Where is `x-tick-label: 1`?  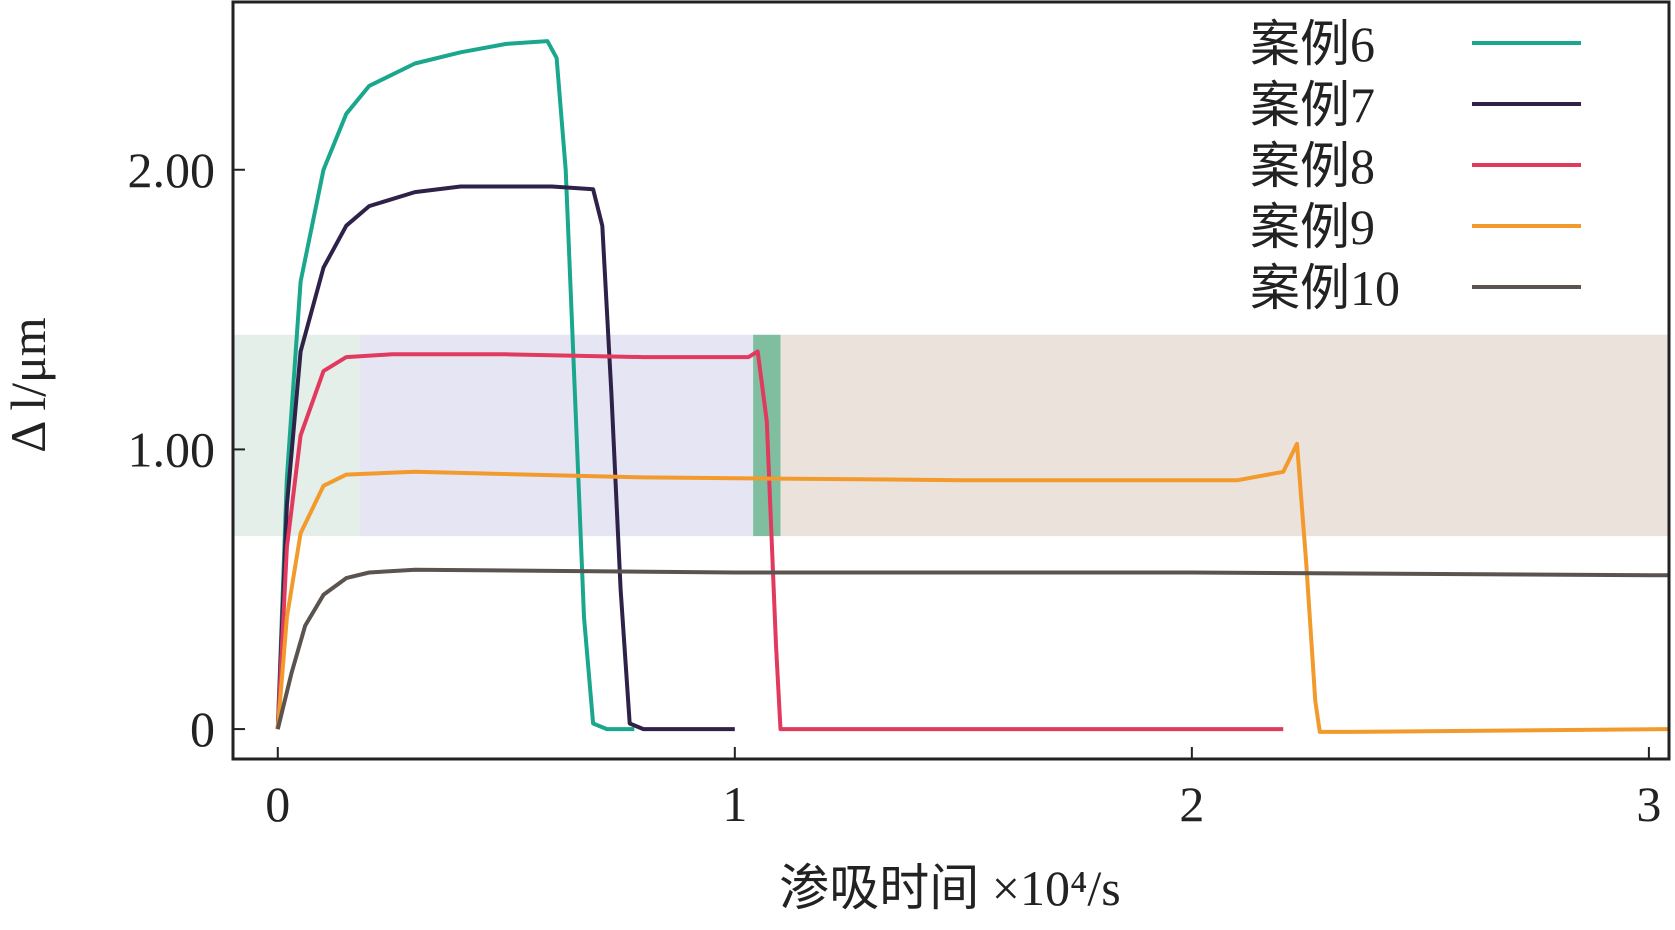 x-tick-label: 1 is located at coordinates (734, 804).